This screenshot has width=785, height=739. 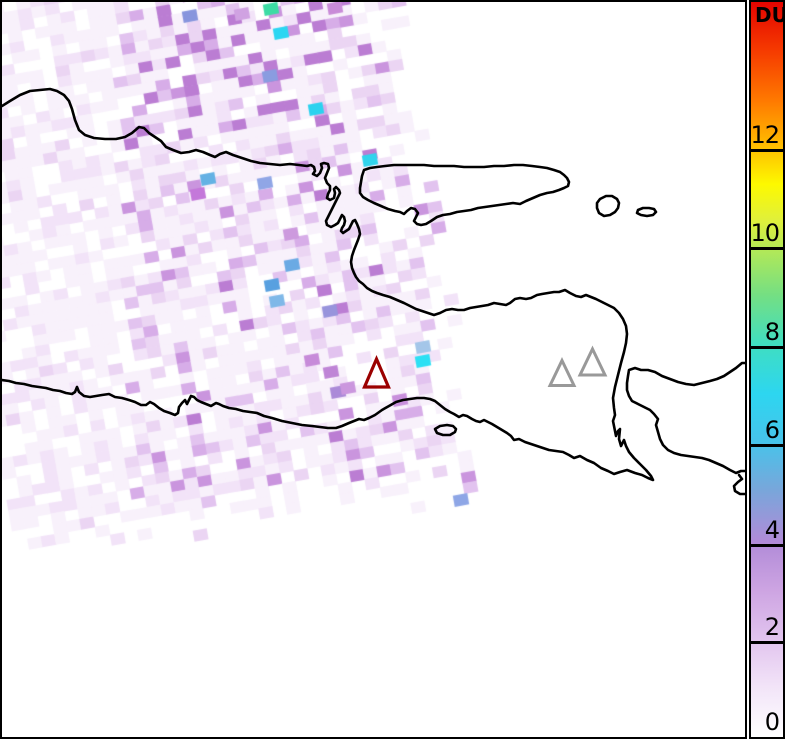 What do you see at coordinates (772, 722) in the screenshot?
I see `colorbar-tick-label: 0` at bounding box center [772, 722].